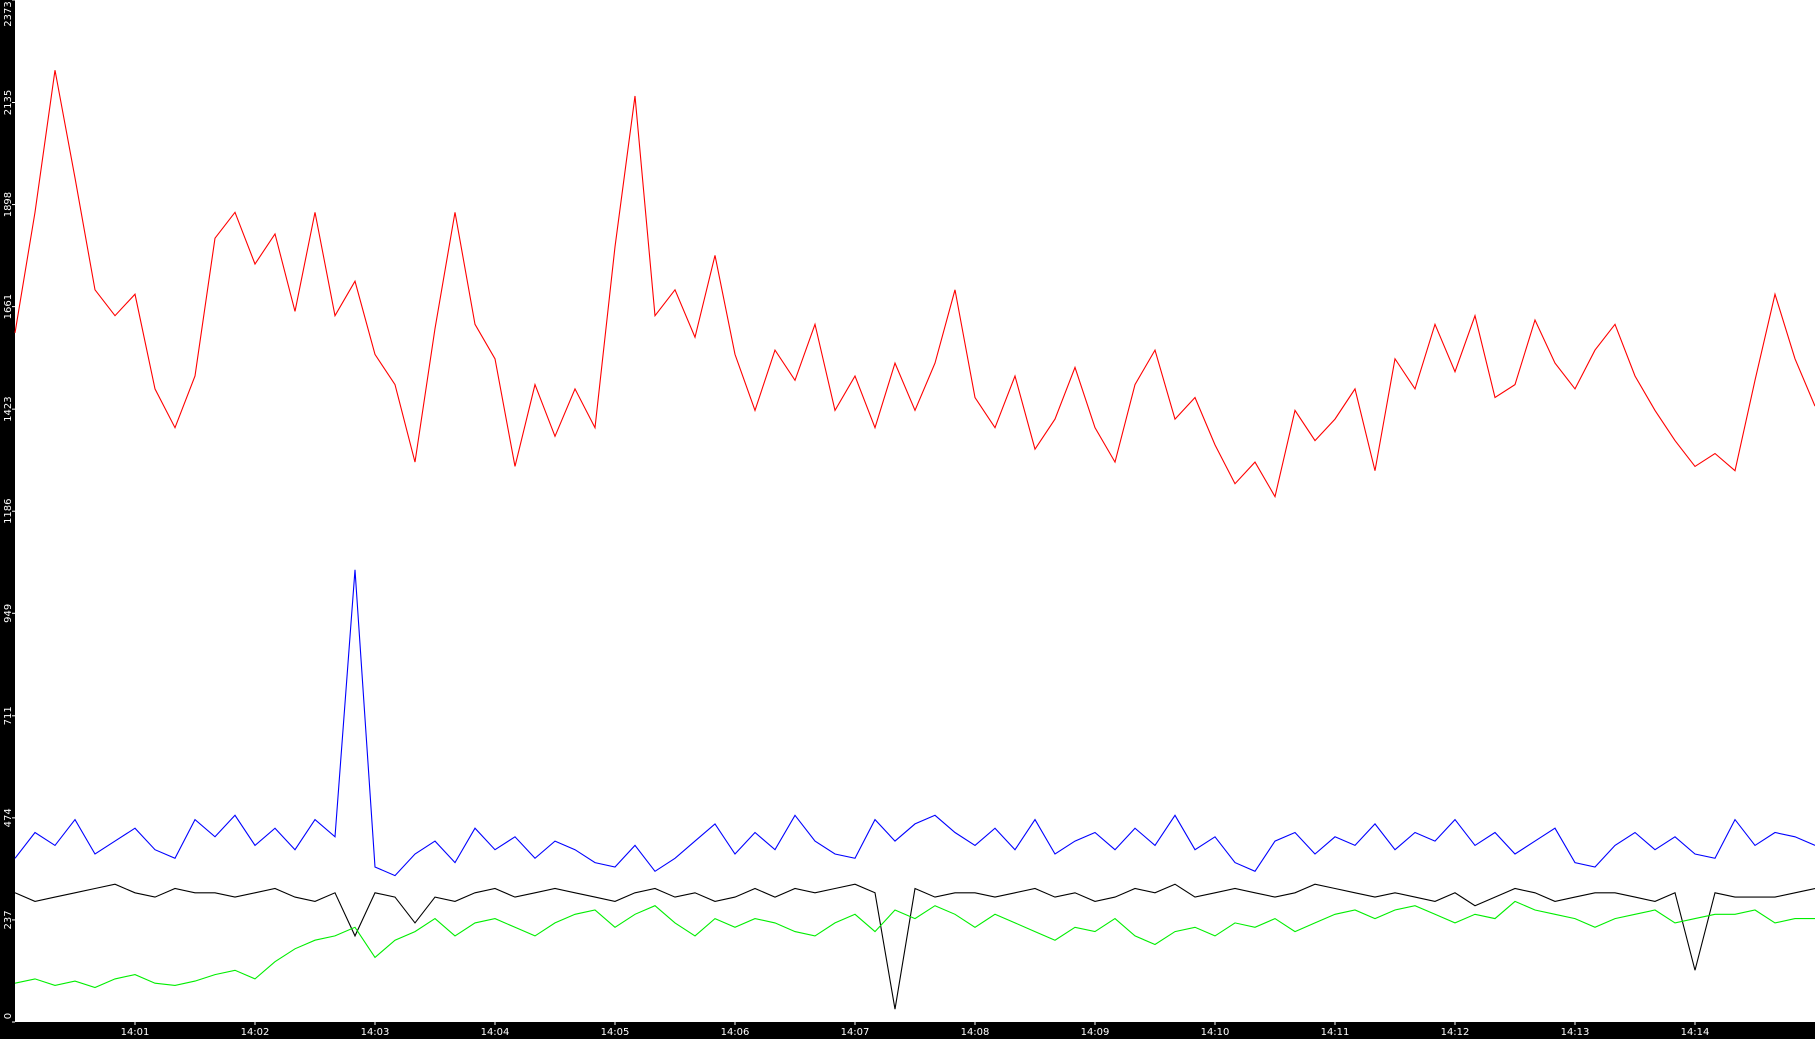 This screenshot has width=1815, height=1039. What do you see at coordinates (8, 817) in the screenshot?
I see `y-tick-label: 474` at bounding box center [8, 817].